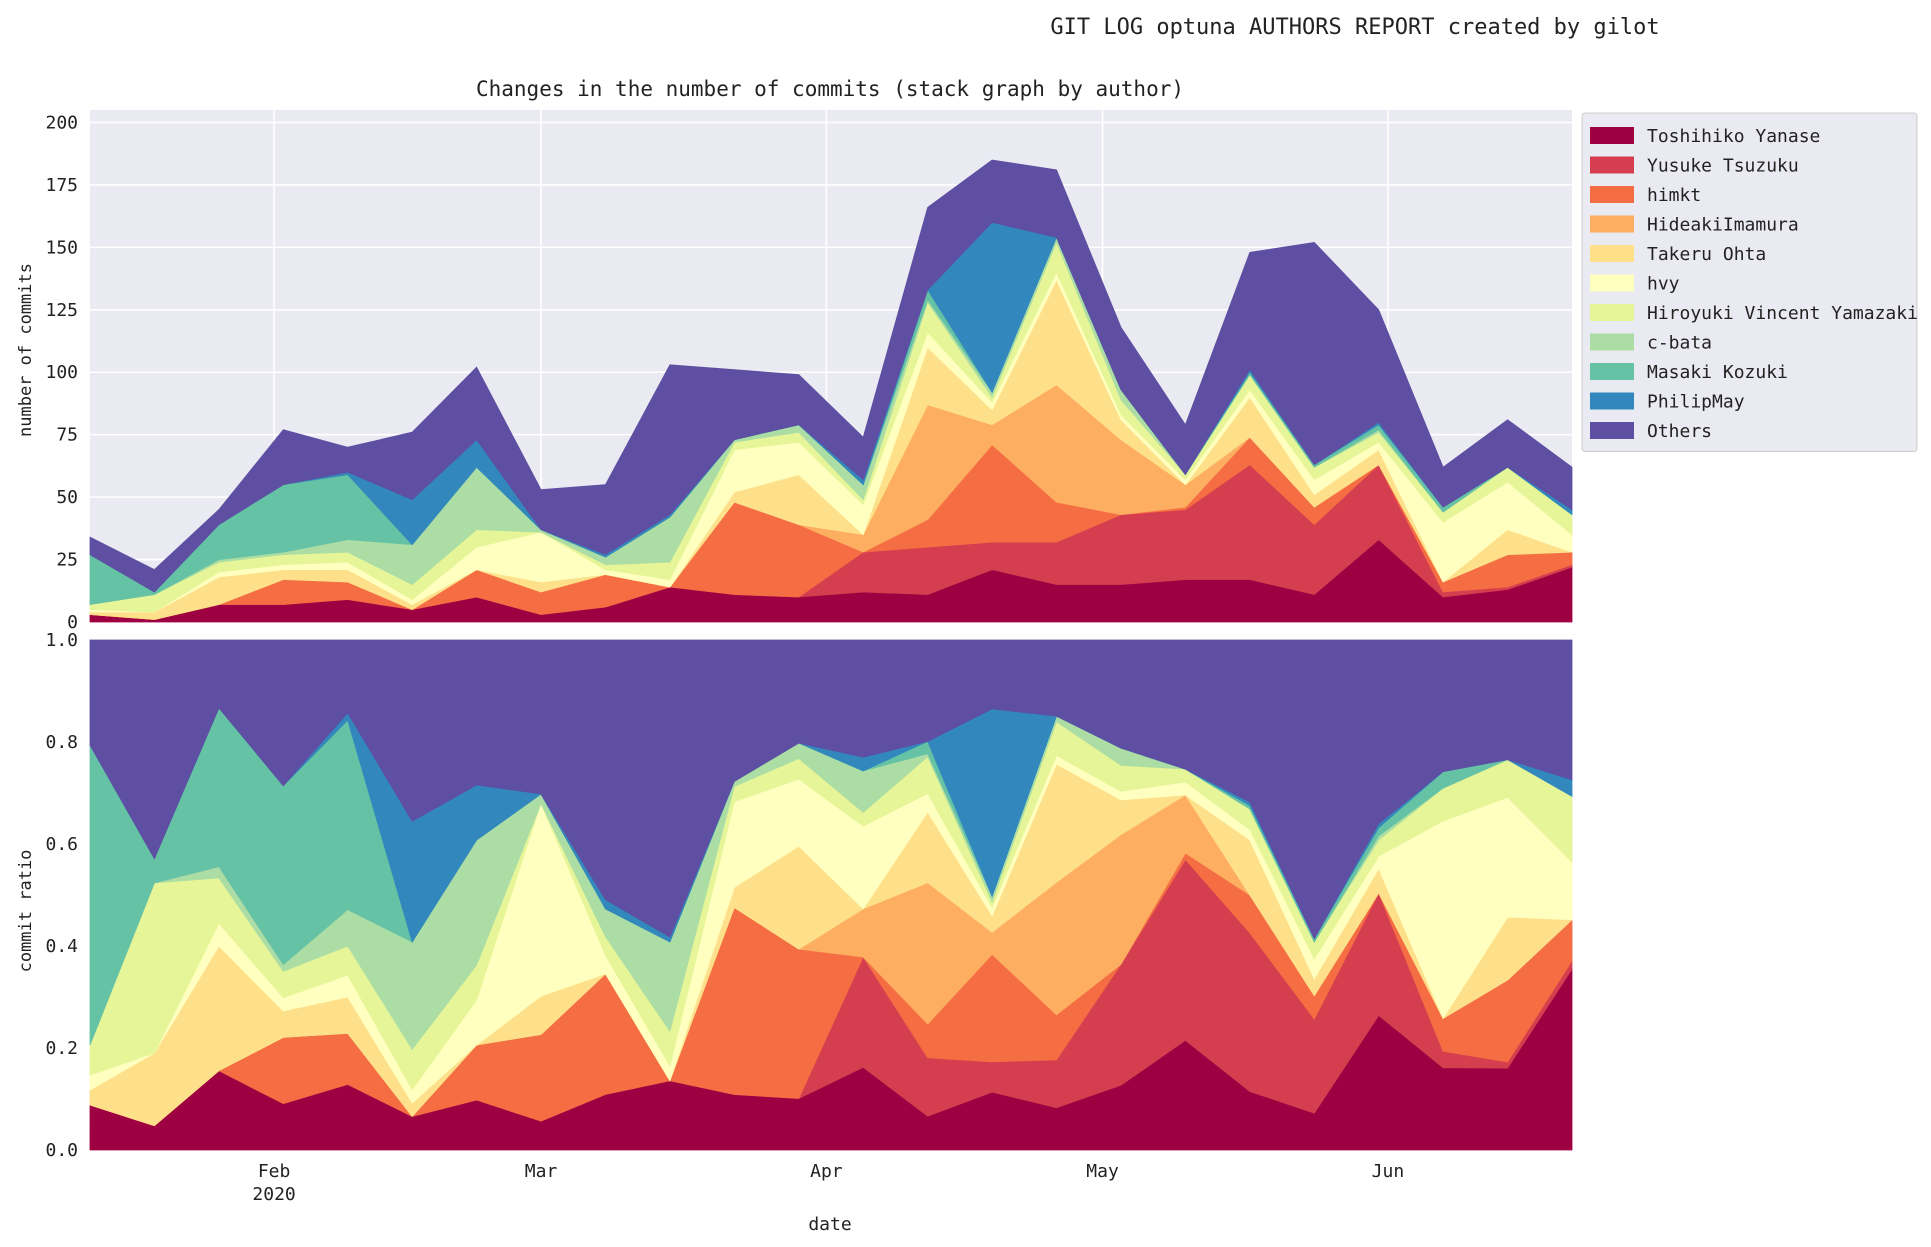 Image resolution: width=1931 pixels, height=1247 pixels. Describe the element at coordinates (61, 742) in the screenshot. I see `bottom-ytick-label: 0.8` at that location.